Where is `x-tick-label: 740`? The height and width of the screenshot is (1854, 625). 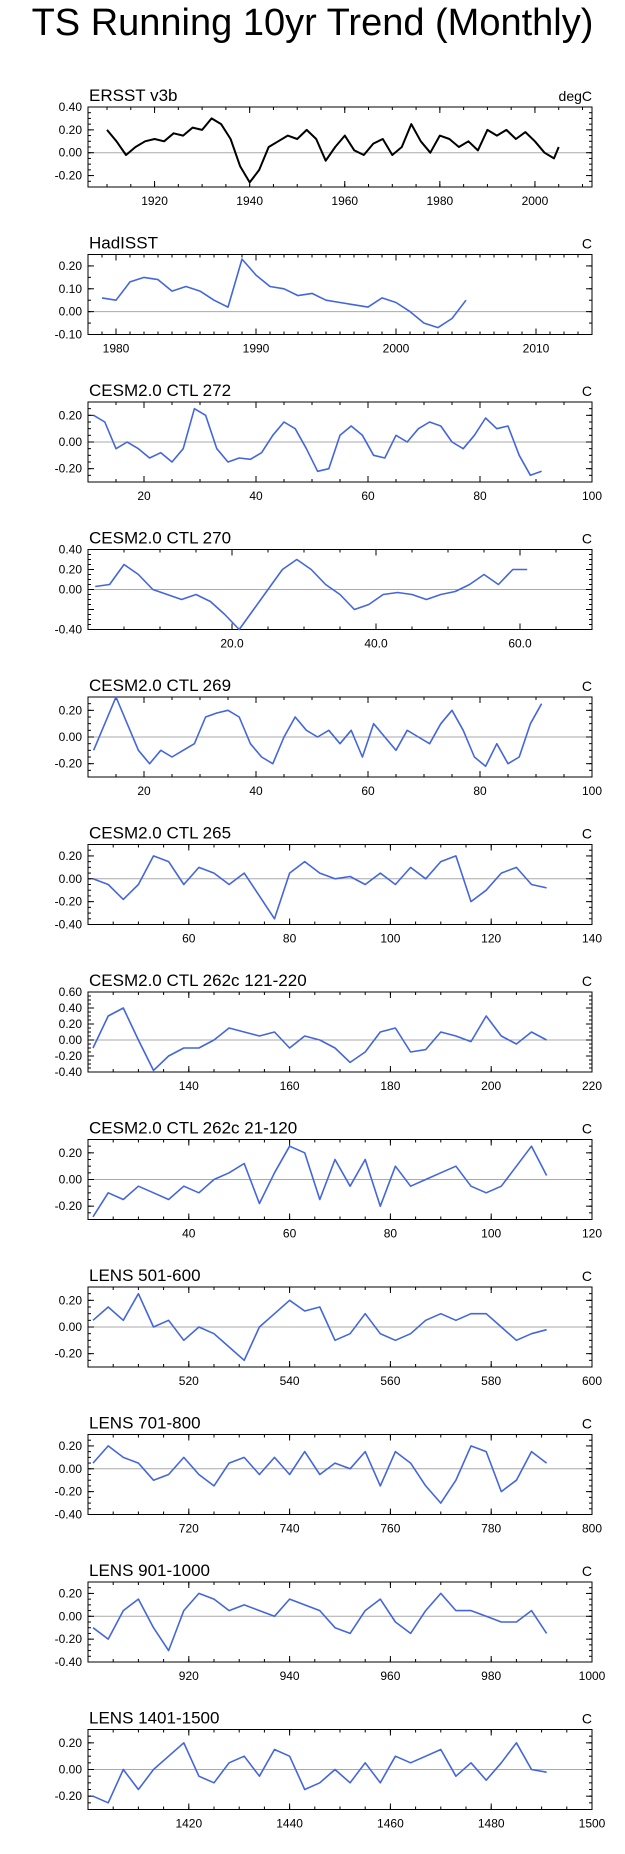 x-tick-label: 740 is located at coordinates (290, 1529).